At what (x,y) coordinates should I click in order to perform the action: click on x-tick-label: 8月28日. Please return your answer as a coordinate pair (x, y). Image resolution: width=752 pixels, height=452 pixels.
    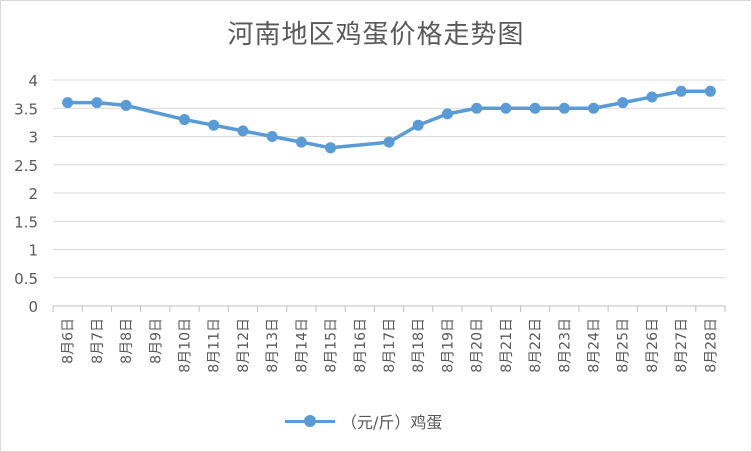
    Looking at the image, I should click on (711, 345).